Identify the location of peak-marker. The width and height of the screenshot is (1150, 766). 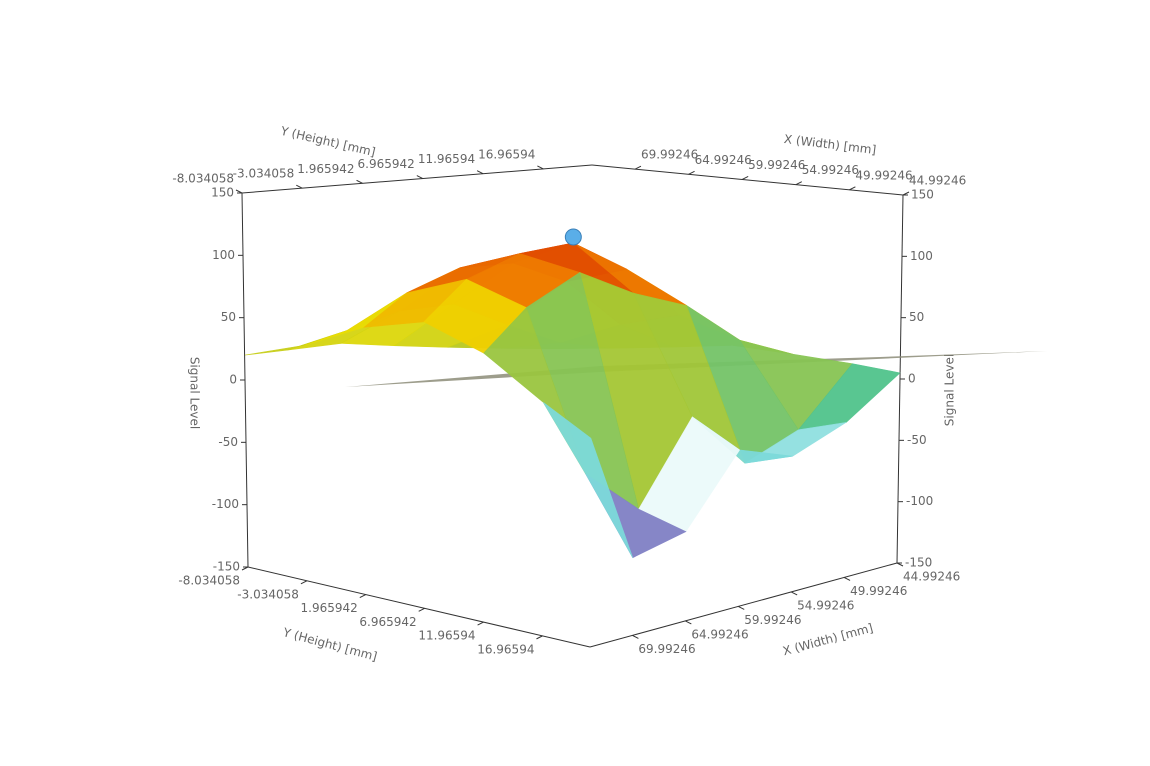
(573, 237).